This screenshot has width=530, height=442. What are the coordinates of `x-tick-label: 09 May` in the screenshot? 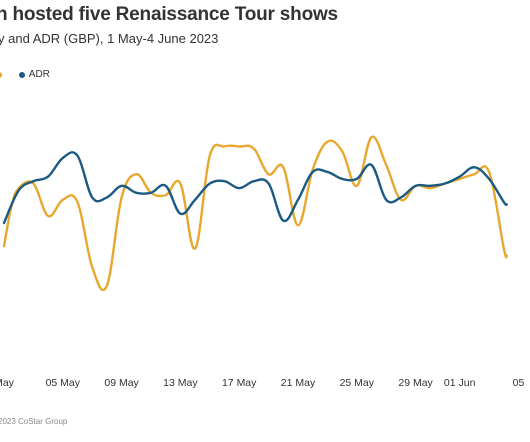 It's located at (121, 383).